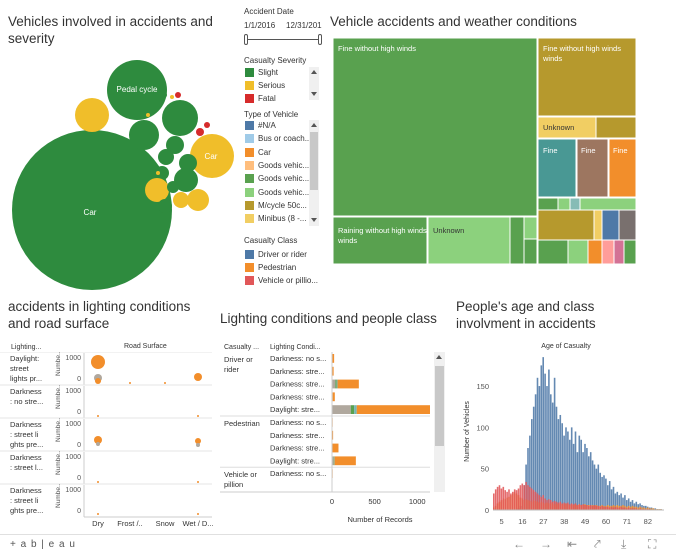 This screenshot has width=676, height=559. Describe the element at coordinates (246, 39) in the screenshot. I see `slider-handle-start` at that location.